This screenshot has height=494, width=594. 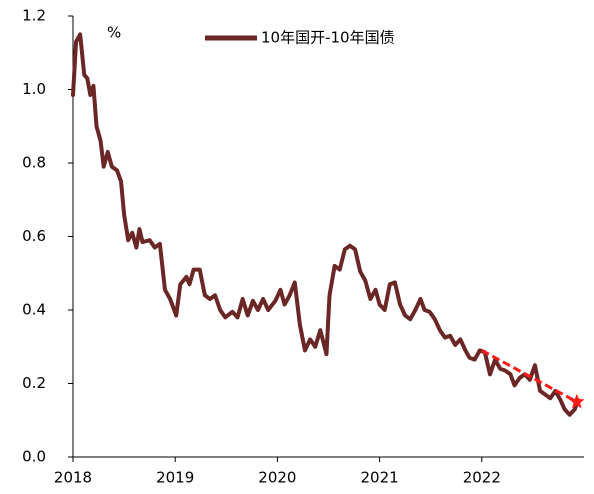 I want to click on y-tick-label: 0.0, so click(x=34, y=457).